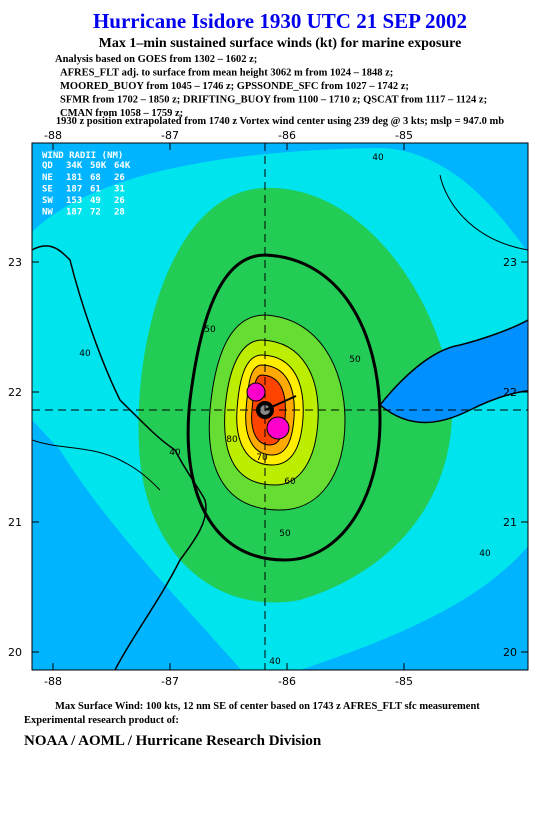  I want to click on radii-cell: 61, so click(95, 190).